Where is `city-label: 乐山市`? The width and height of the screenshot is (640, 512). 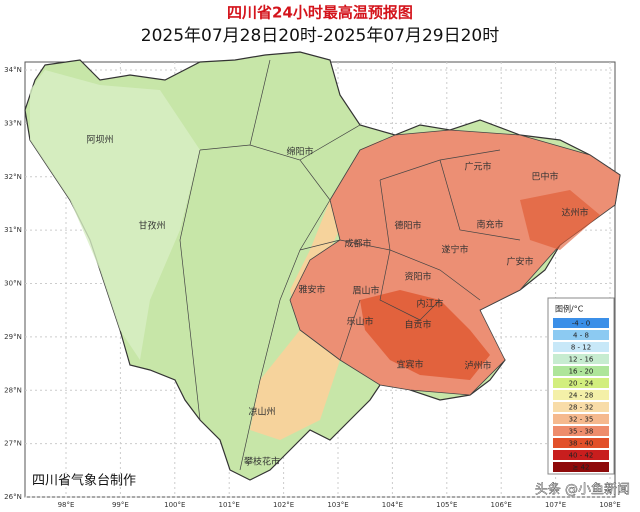 city-label: 乐山市 is located at coordinates (359, 322).